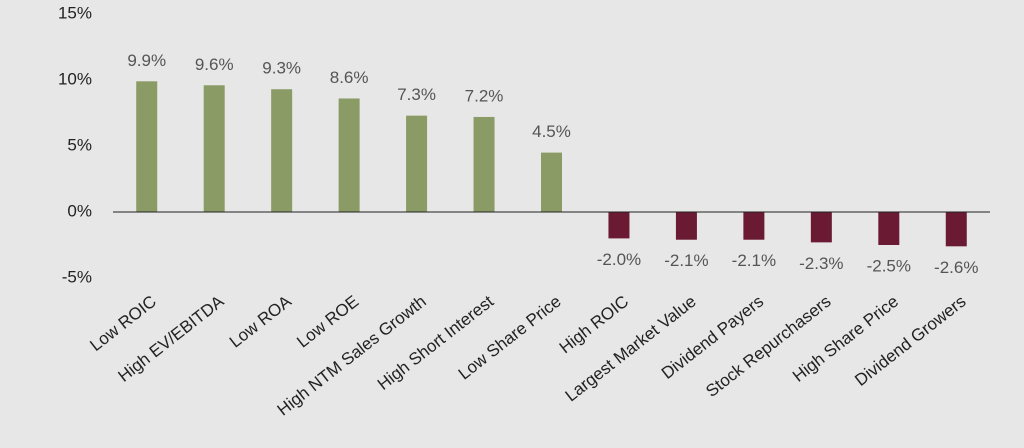 The height and width of the screenshot is (448, 1024). I want to click on value-label: -2.0%, so click(619, 259).